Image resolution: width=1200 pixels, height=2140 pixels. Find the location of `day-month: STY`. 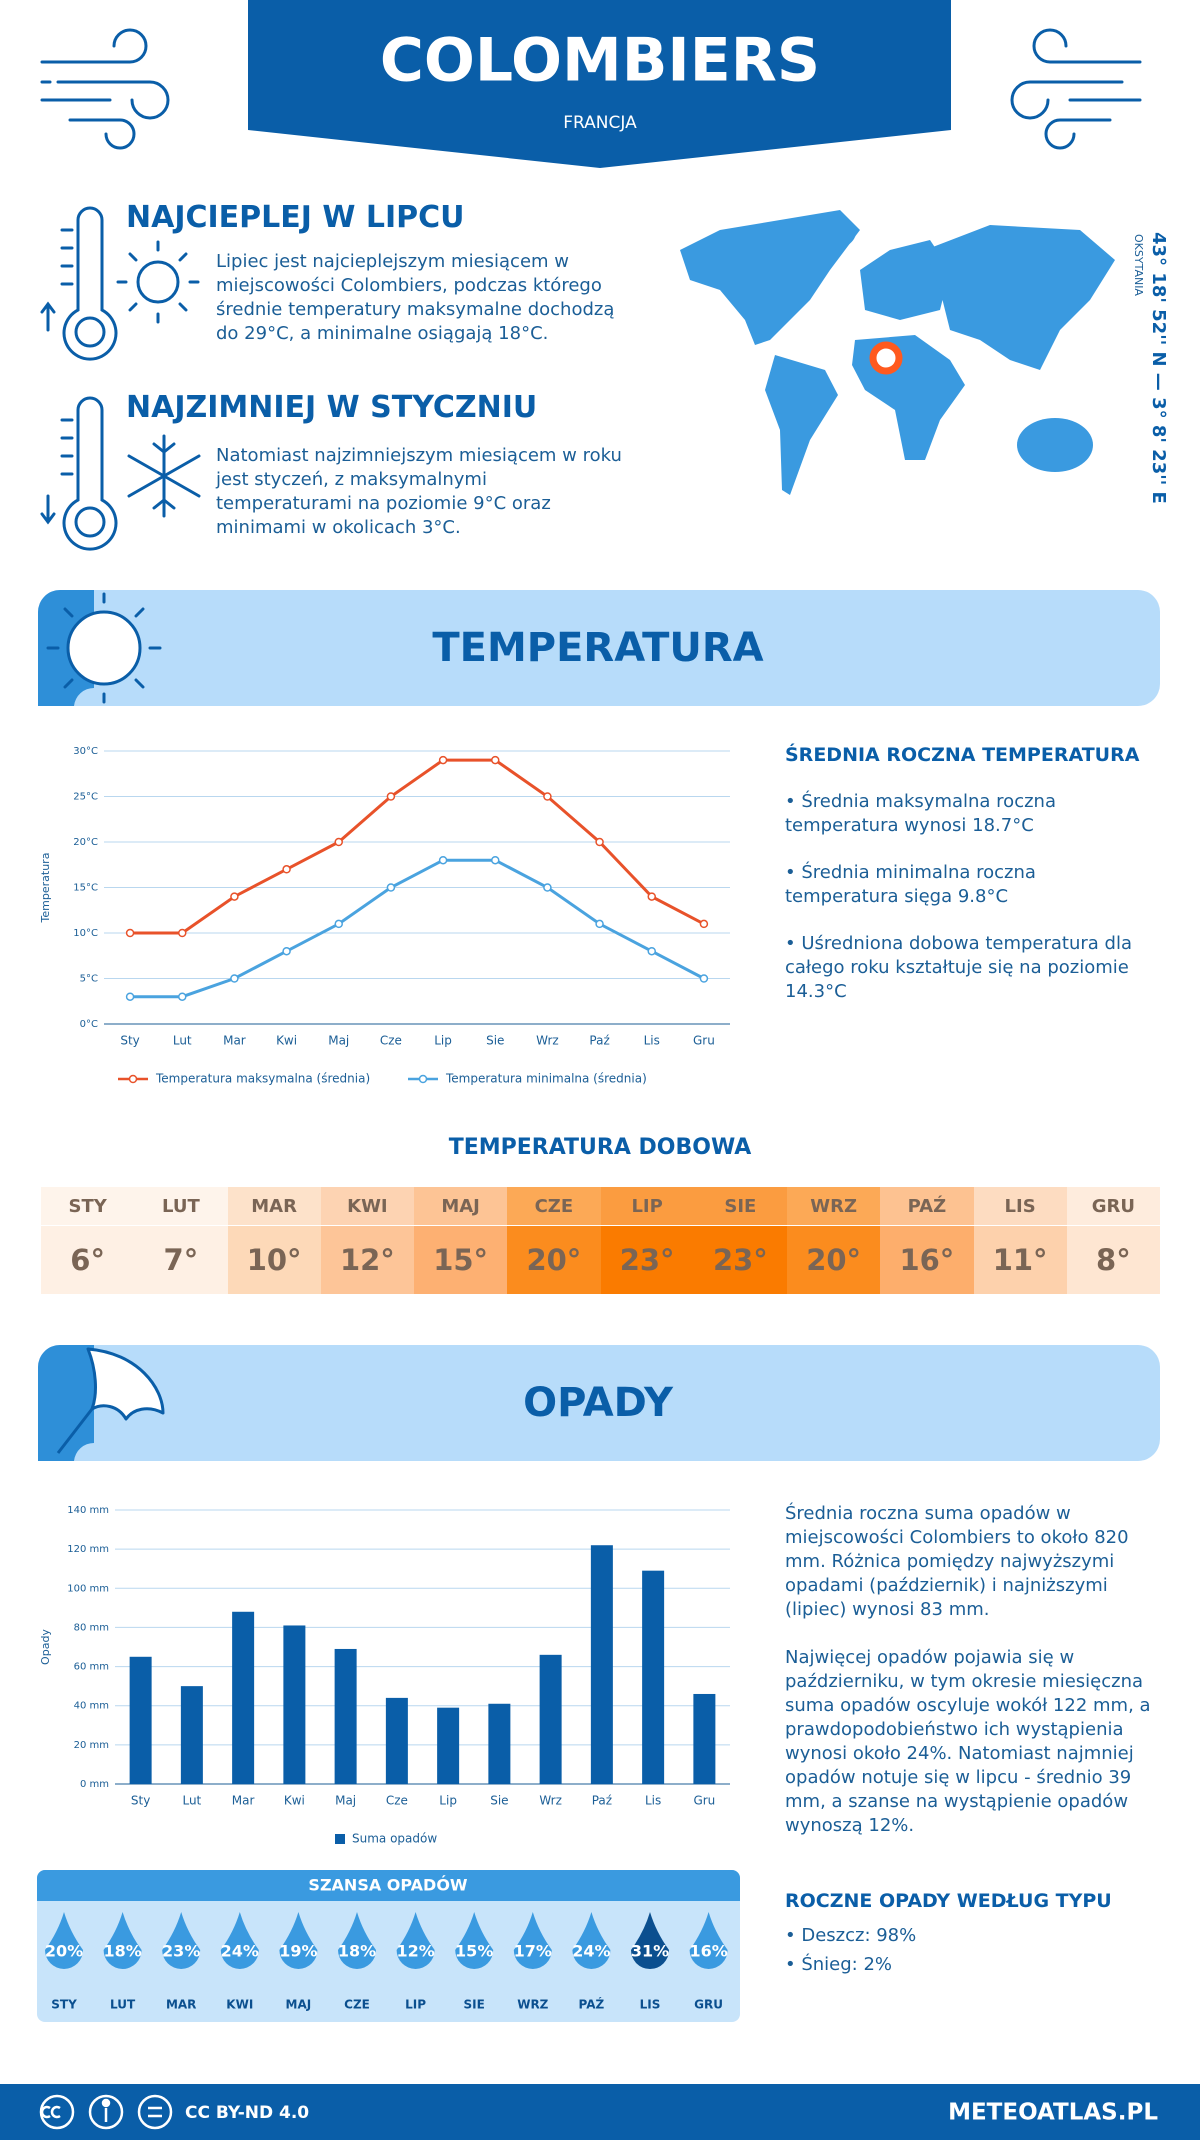

day-month: STY is located at coordinates (88, 1206).